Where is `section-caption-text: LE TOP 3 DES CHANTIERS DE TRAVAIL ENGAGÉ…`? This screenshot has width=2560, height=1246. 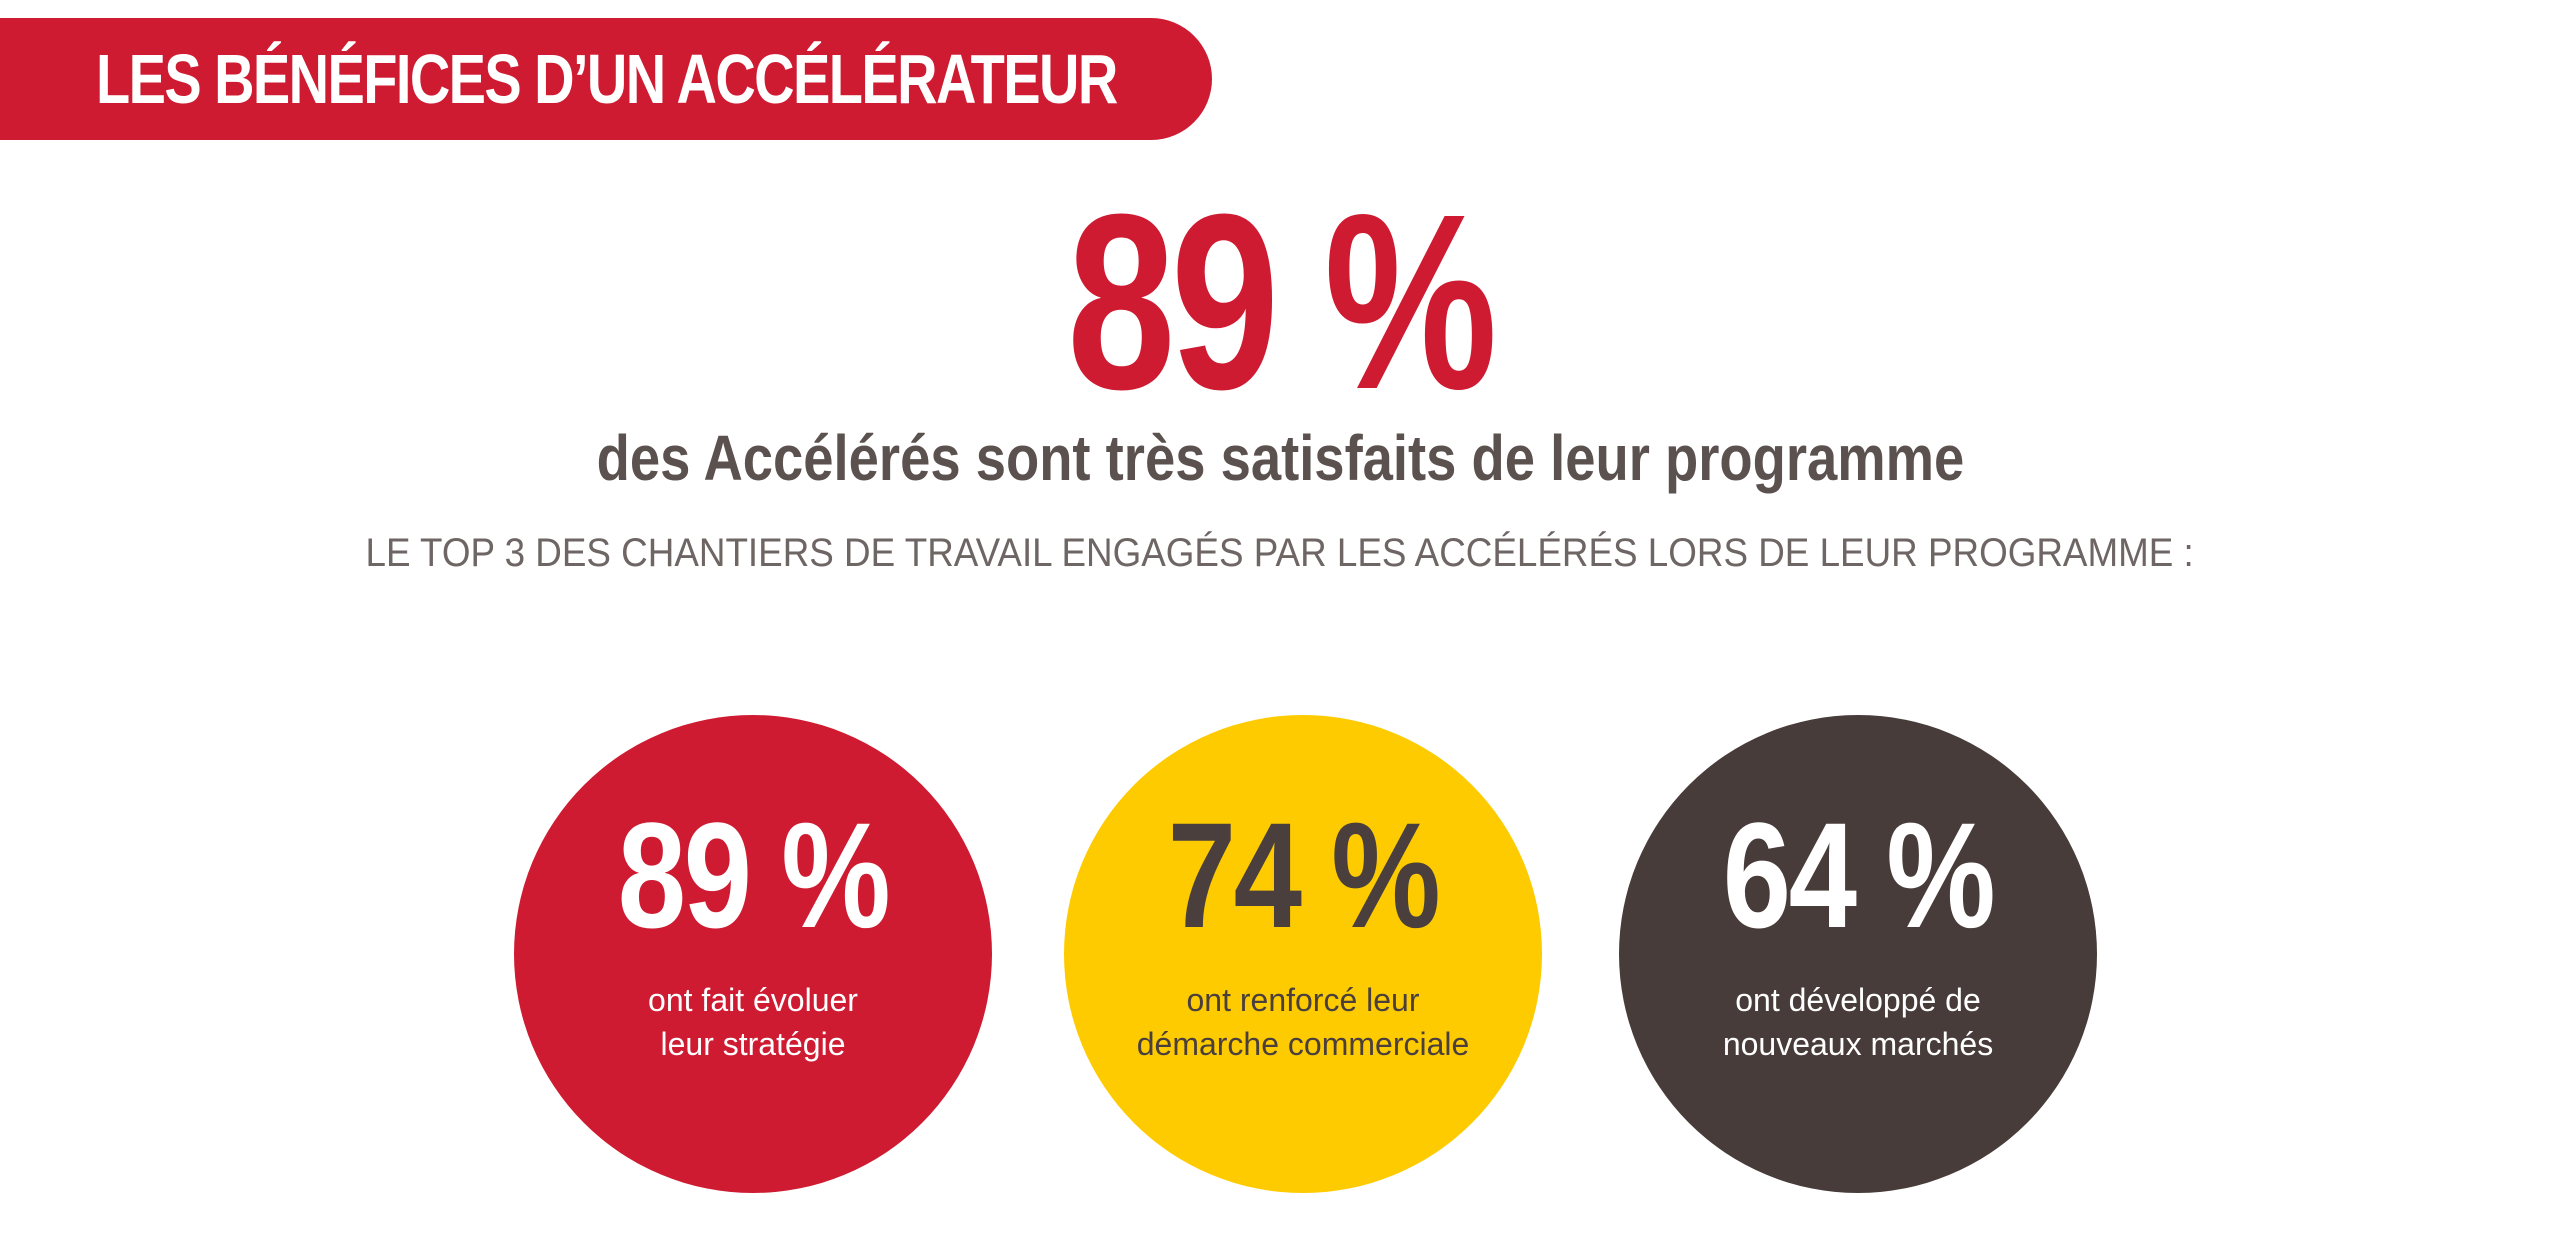
section-caption-text: LE TOP 3 DES CHANTIERS DE TRAVAIL ENGAGÉ… is located at coordinates (1280, 553).